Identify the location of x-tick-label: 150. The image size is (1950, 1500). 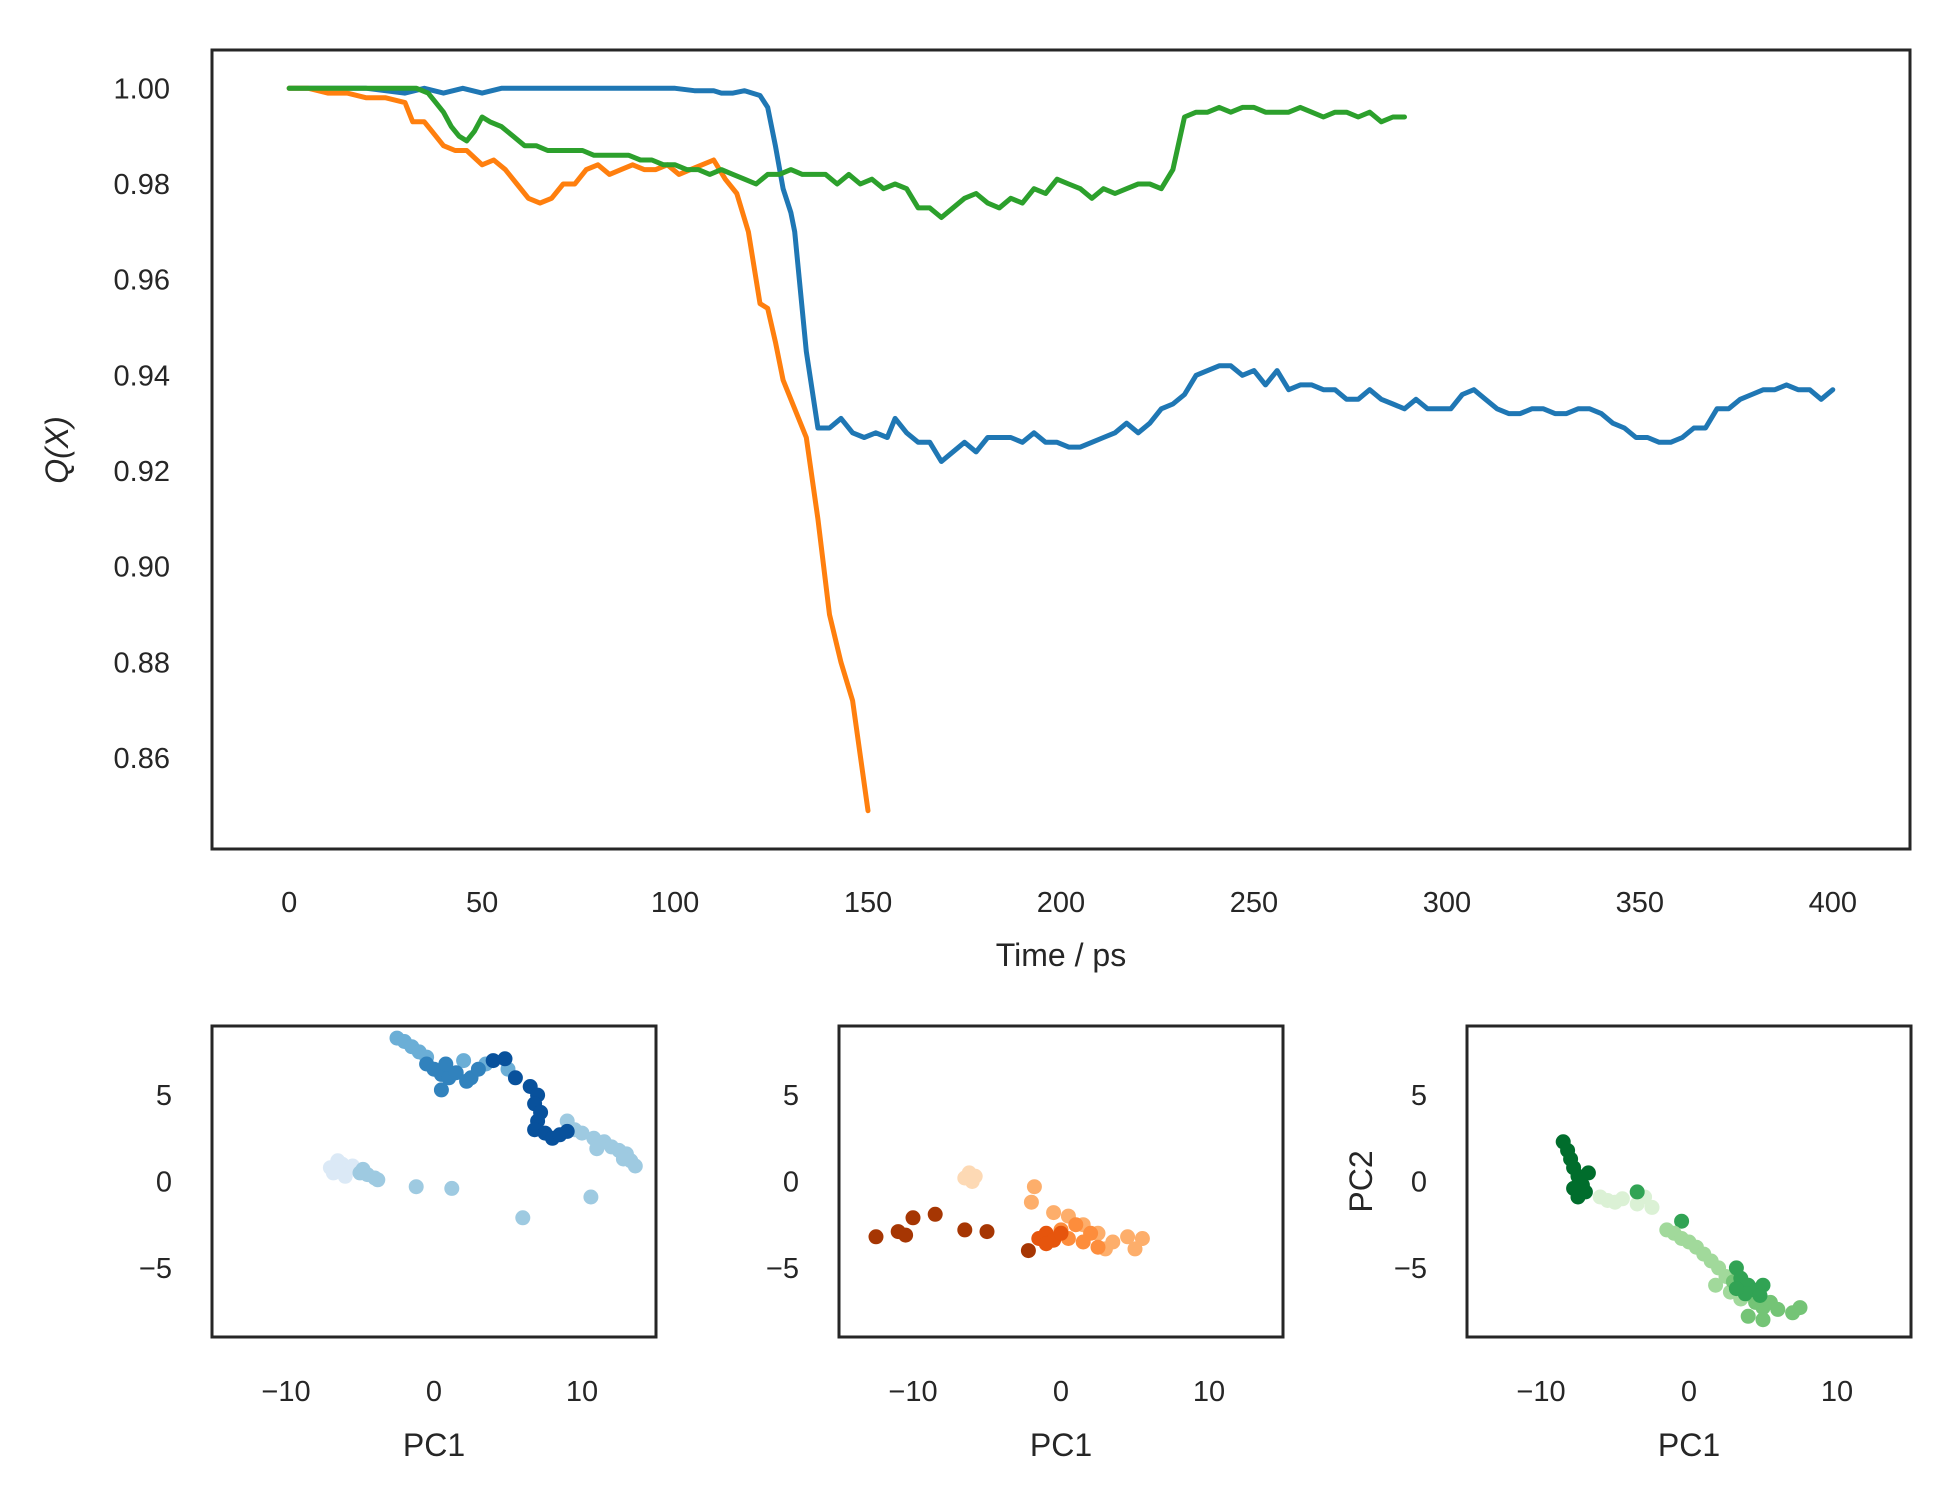
(868, 903).